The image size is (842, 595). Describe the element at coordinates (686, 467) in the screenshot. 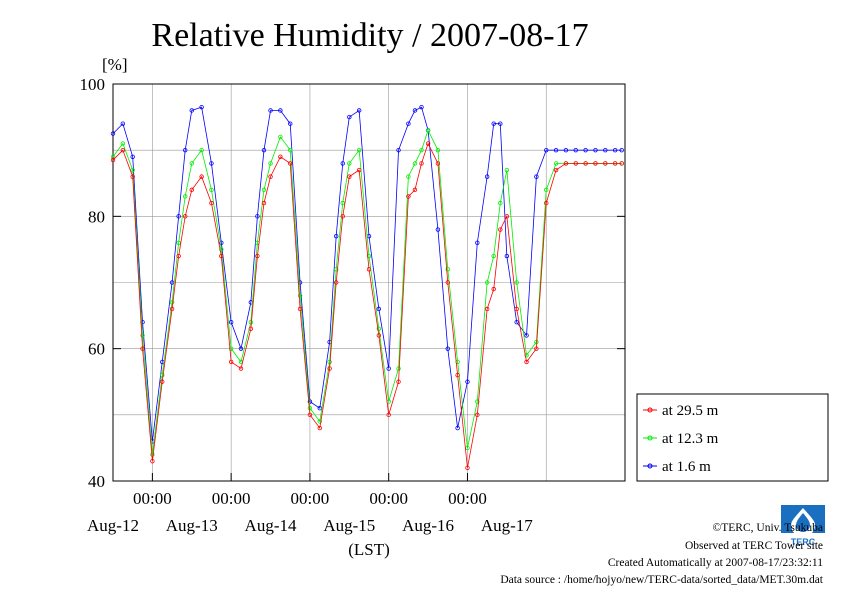

I see `legend-label: at 1.6 m` at that location.